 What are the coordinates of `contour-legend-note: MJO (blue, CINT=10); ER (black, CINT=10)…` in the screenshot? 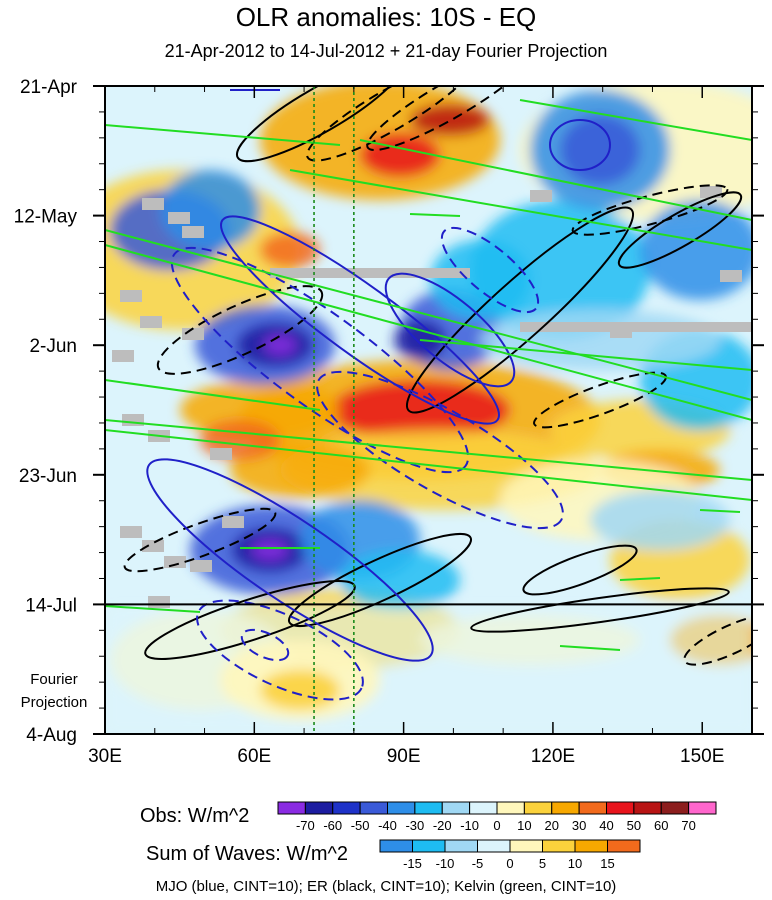 It's located at (386, 886).